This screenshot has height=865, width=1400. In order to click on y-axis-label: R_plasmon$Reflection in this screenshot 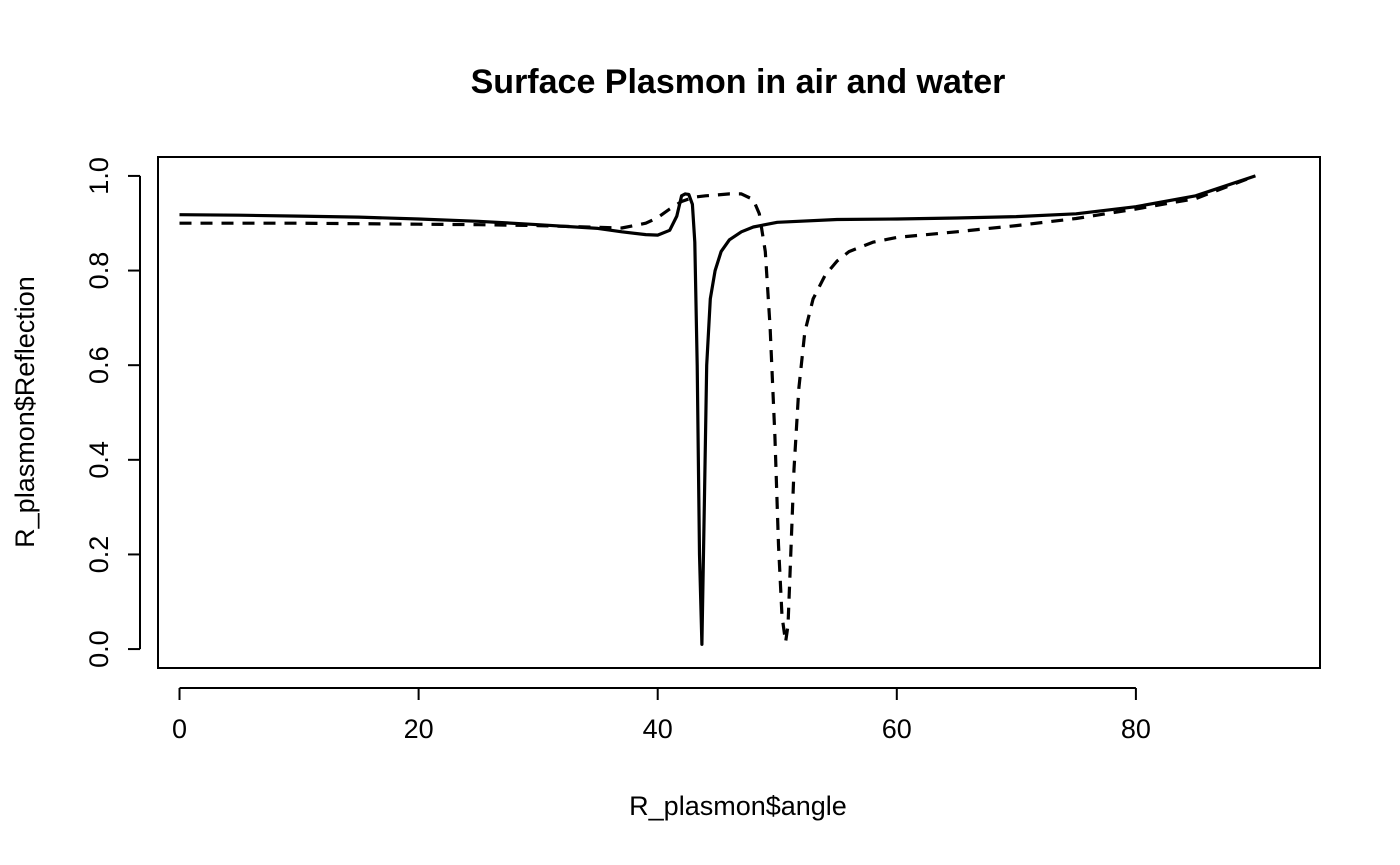, I will do `click(25, 412)`.